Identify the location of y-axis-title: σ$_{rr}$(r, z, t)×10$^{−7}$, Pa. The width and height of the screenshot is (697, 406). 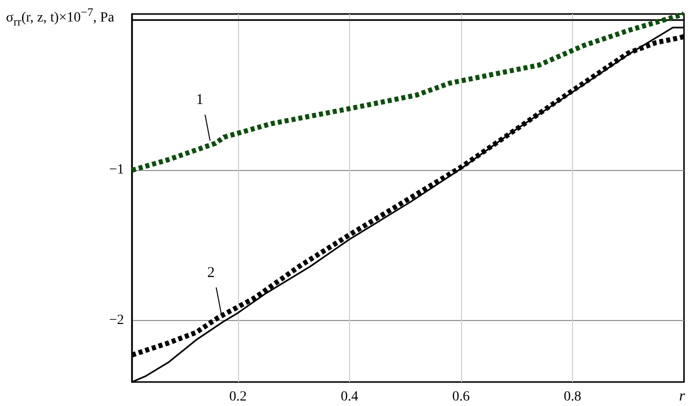
(60, 17).